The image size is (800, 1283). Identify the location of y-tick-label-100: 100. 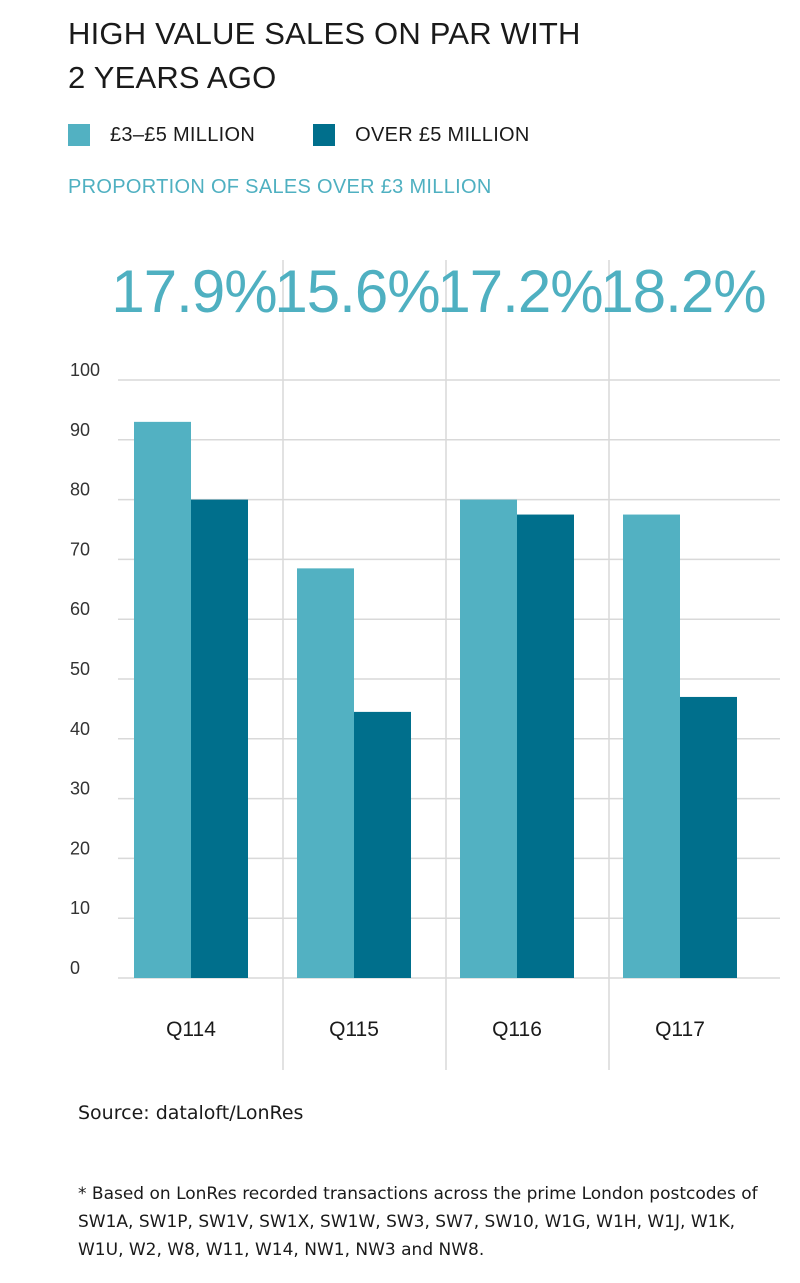
(85, 370).